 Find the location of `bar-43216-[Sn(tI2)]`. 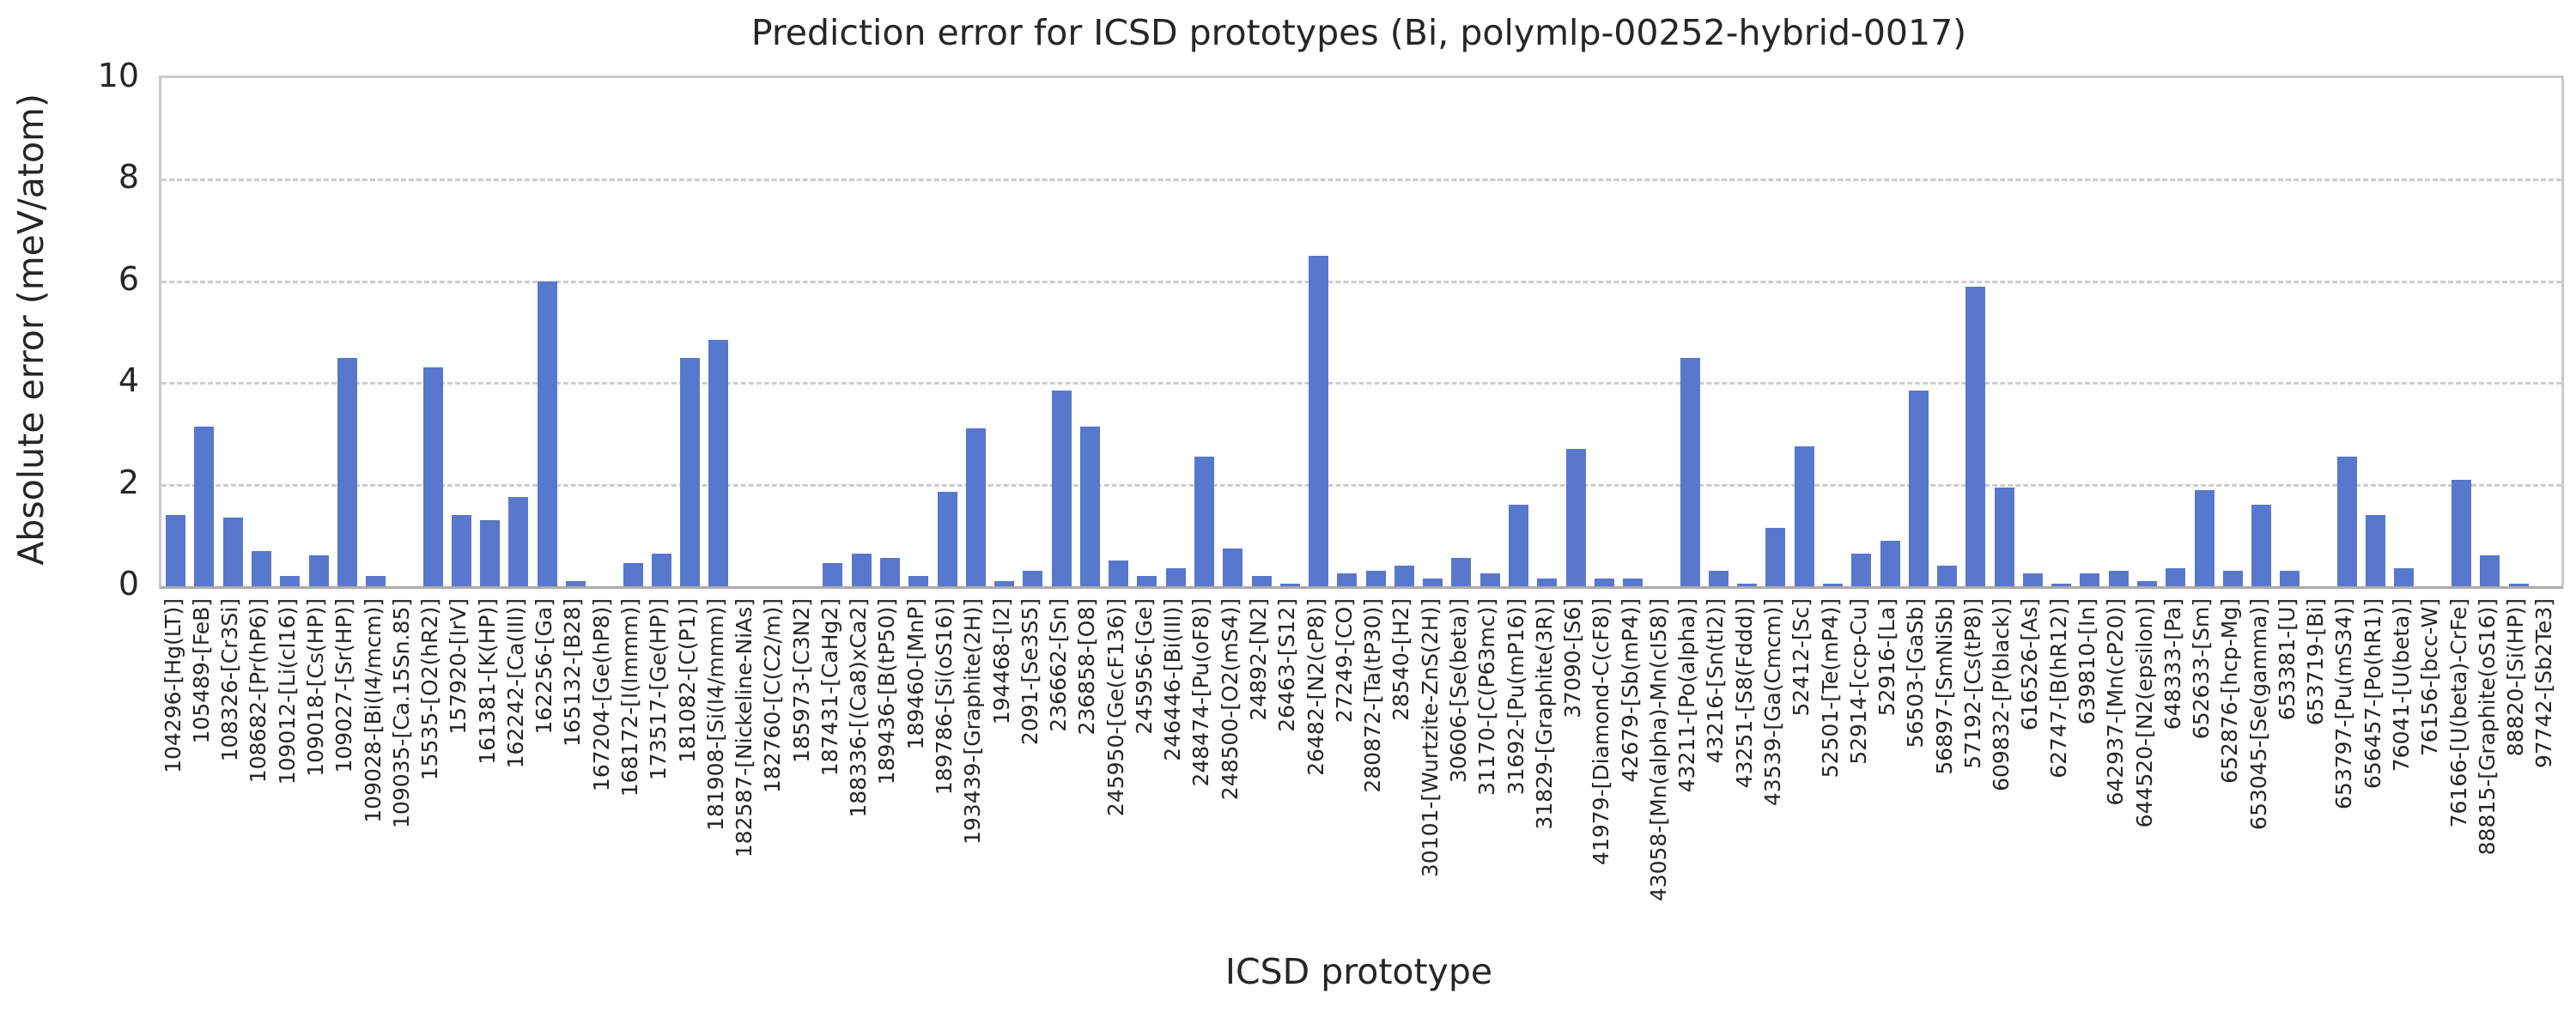

bar-43216-[Sn(tI2)] is located at coordinates (1718, 578).